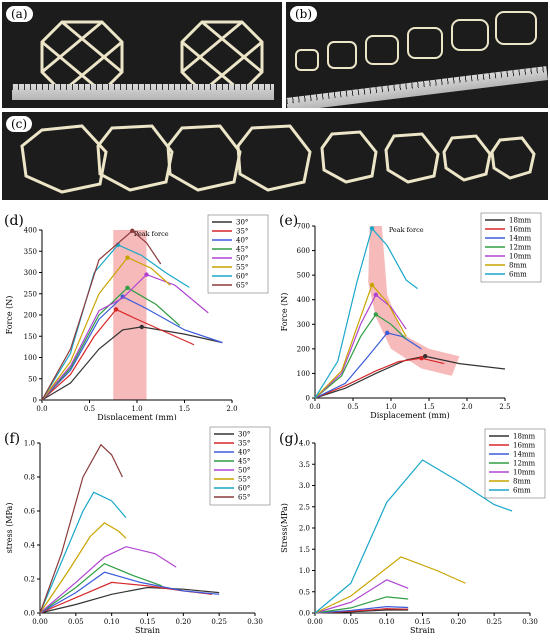  Describe the element at coordinates (387, 622) in the screenshot. I see `x-tick-label: 0.10` at that location.